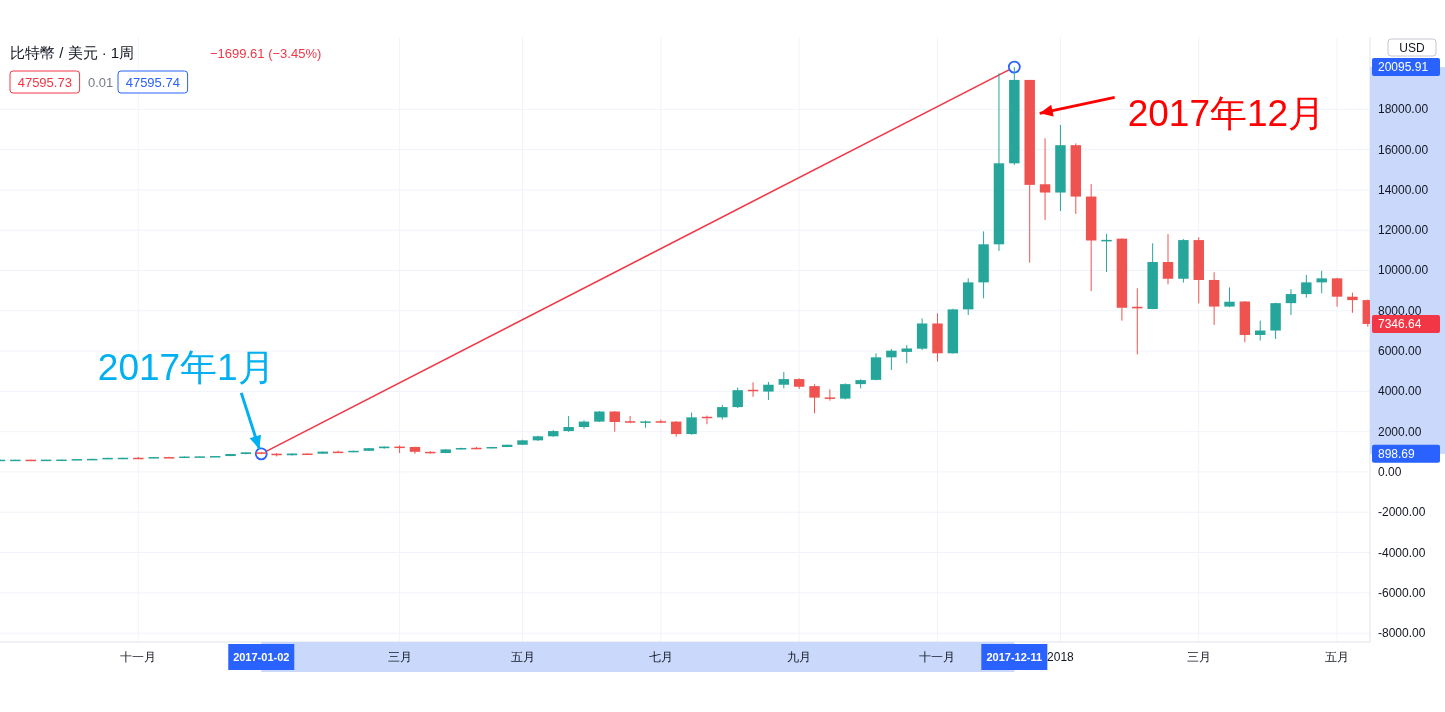 The height and width of the screenshot is (712, 1445). I want to click on y-tick-label: 4000.00, so click(1400, 391).